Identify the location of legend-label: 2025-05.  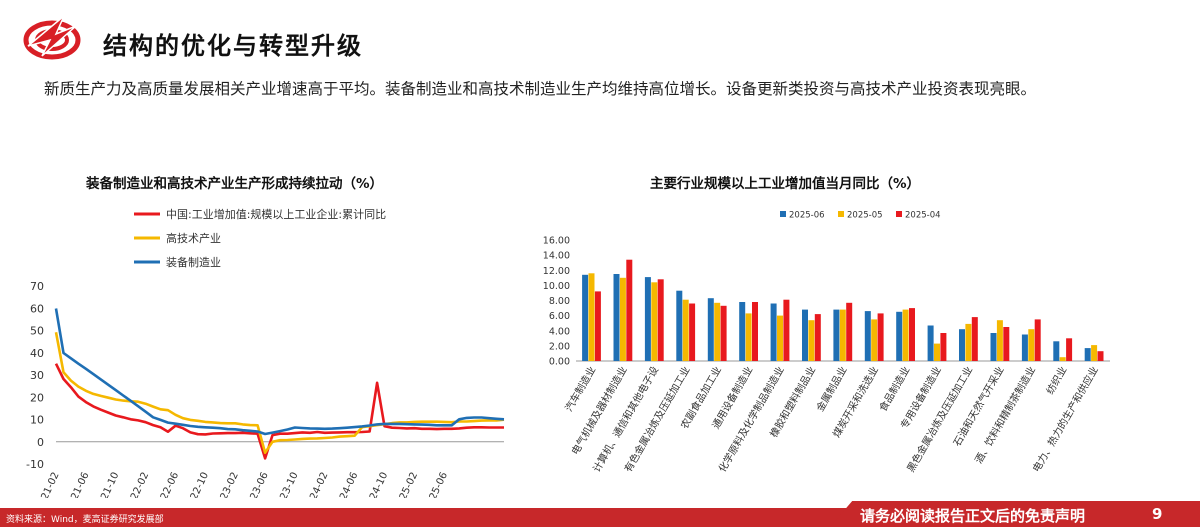
(865, 216).